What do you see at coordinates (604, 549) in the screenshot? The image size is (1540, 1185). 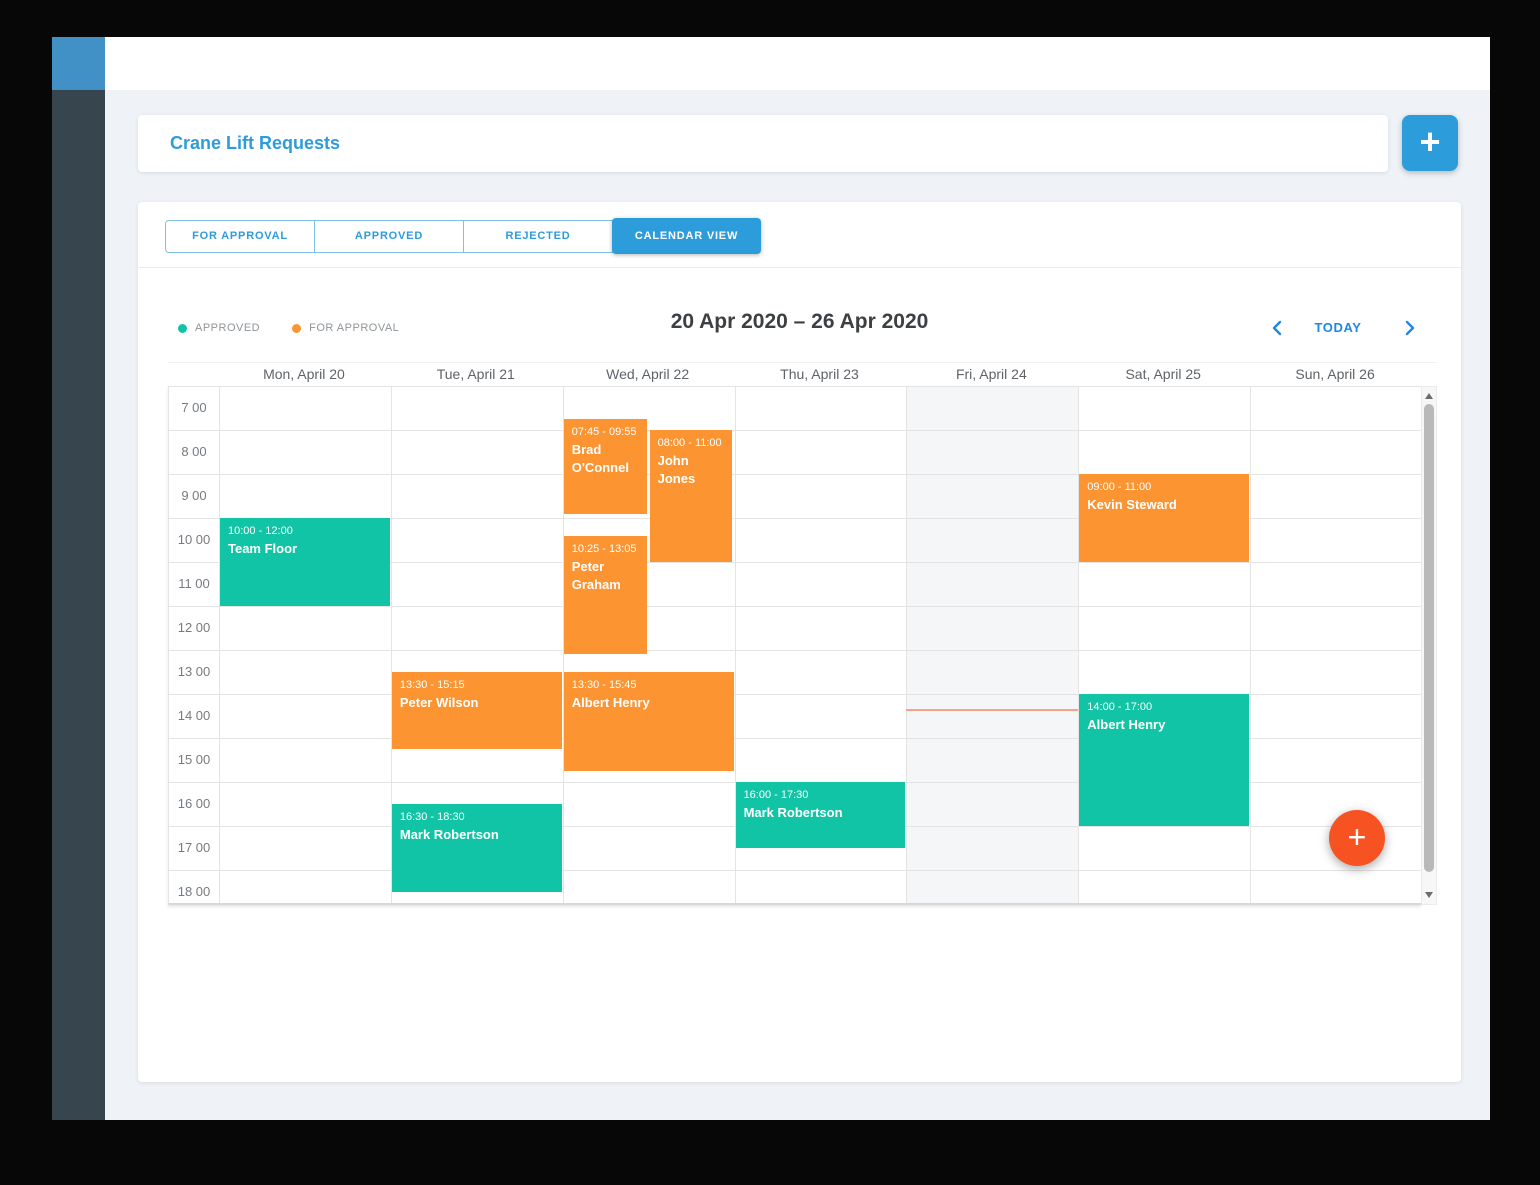 I see `event-time-range: 10:25 - 13:05` at bounding box center [604, 549].